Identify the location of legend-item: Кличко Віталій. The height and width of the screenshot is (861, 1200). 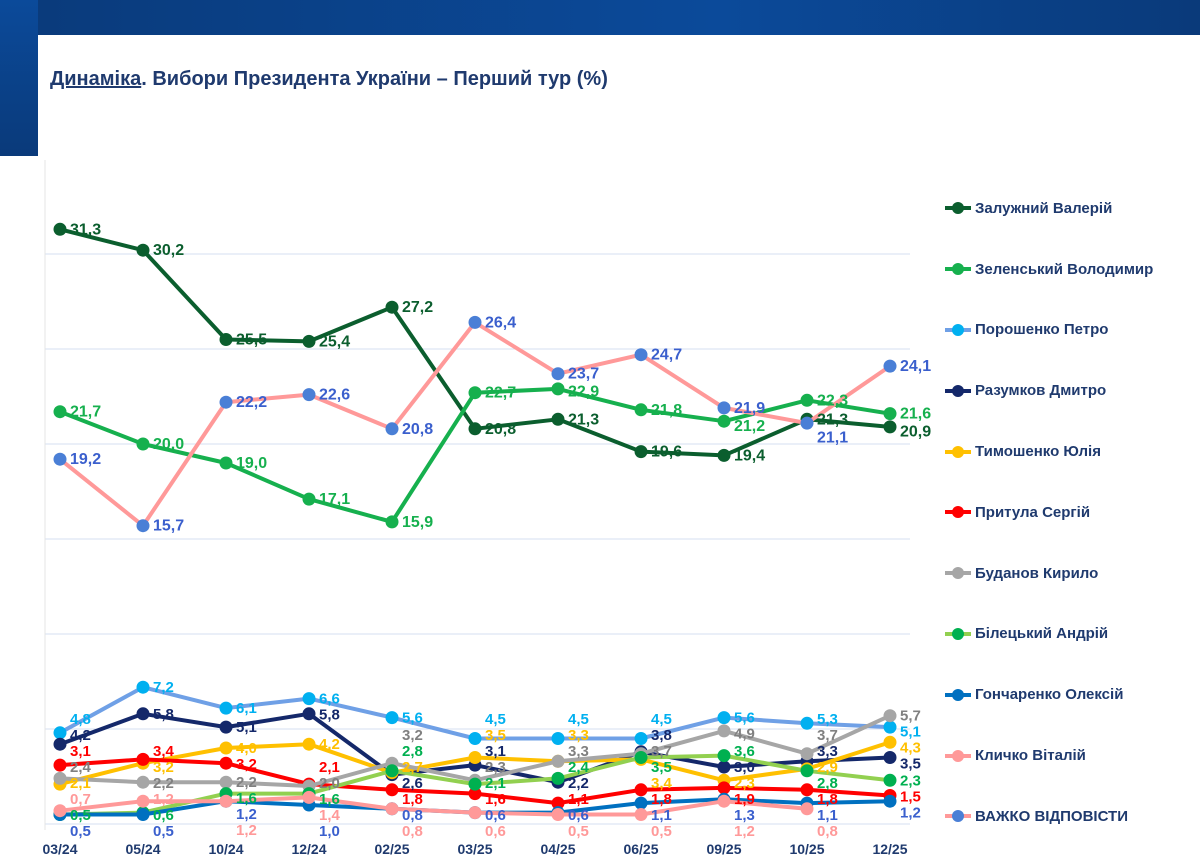
(1049, 755).